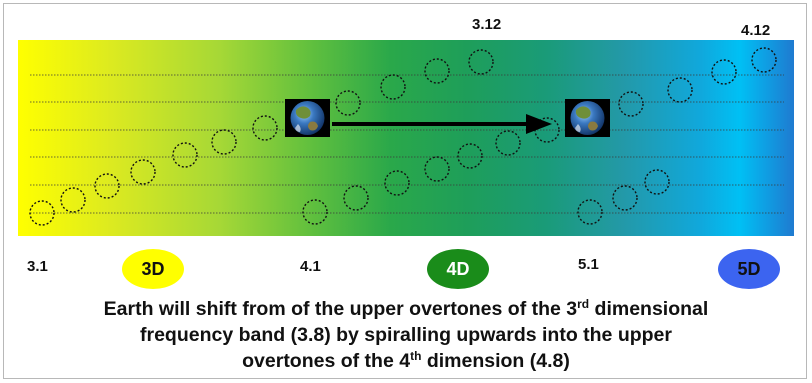 This screenshot has height=383, width=812. I want to click on dimension-badge-label: 3D, so click(153, 268).